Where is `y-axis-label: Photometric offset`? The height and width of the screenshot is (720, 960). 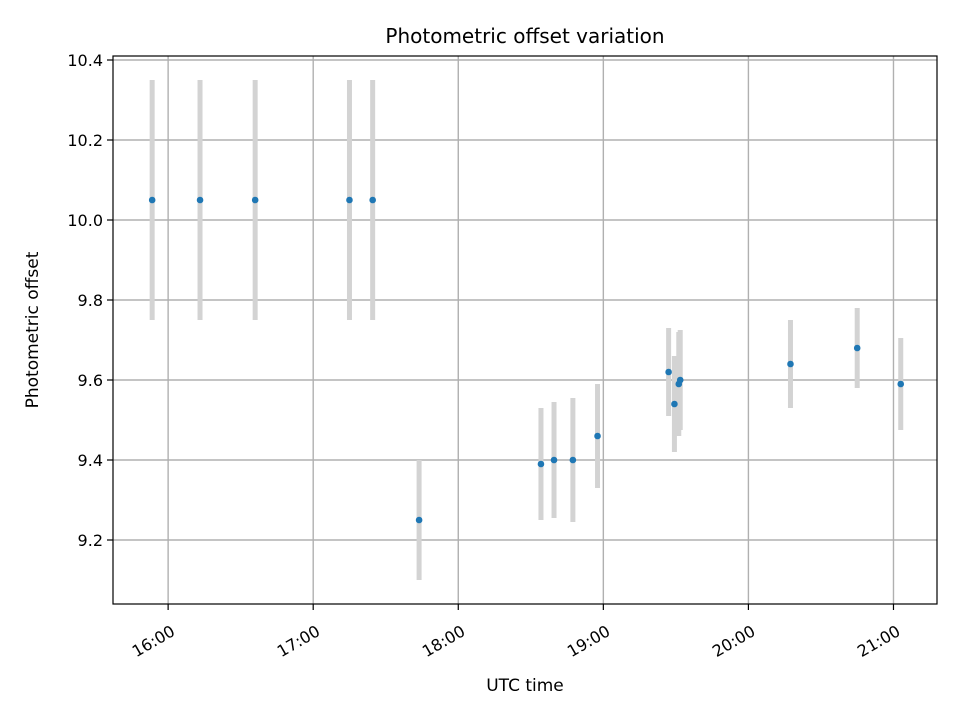
y-axis-label: Photometric offset is located at coordinates (33, 329).